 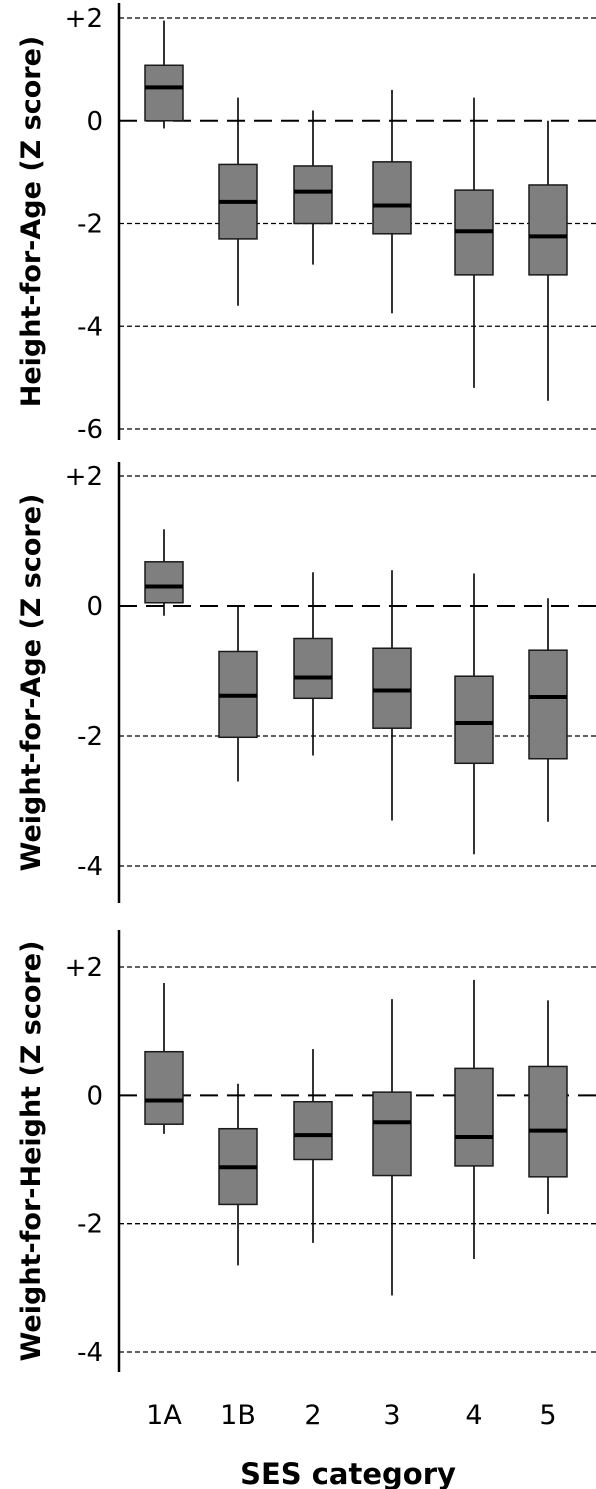 I want to click on x-axis-title: SES category, so click(x=348, y=1473).